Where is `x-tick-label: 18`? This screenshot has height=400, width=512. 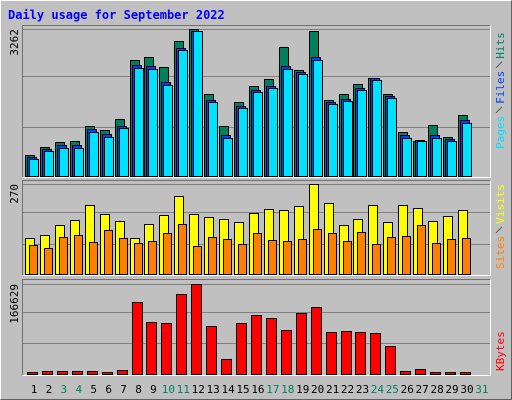
x-tick-label: 18 is located at coordinates (287, 389).